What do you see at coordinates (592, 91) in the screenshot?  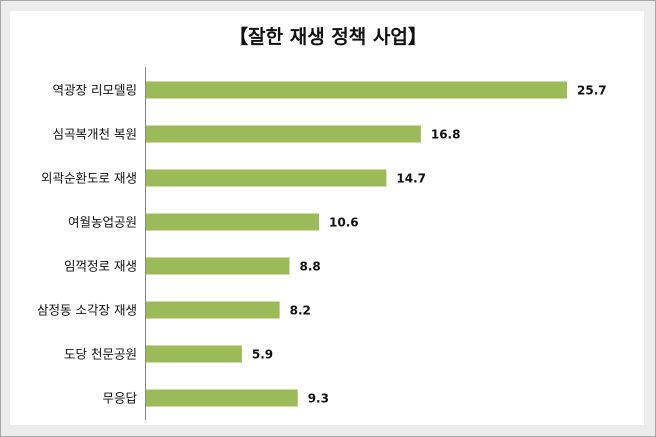 I see `data-label: 25.7` at bounding box center [592, 91].